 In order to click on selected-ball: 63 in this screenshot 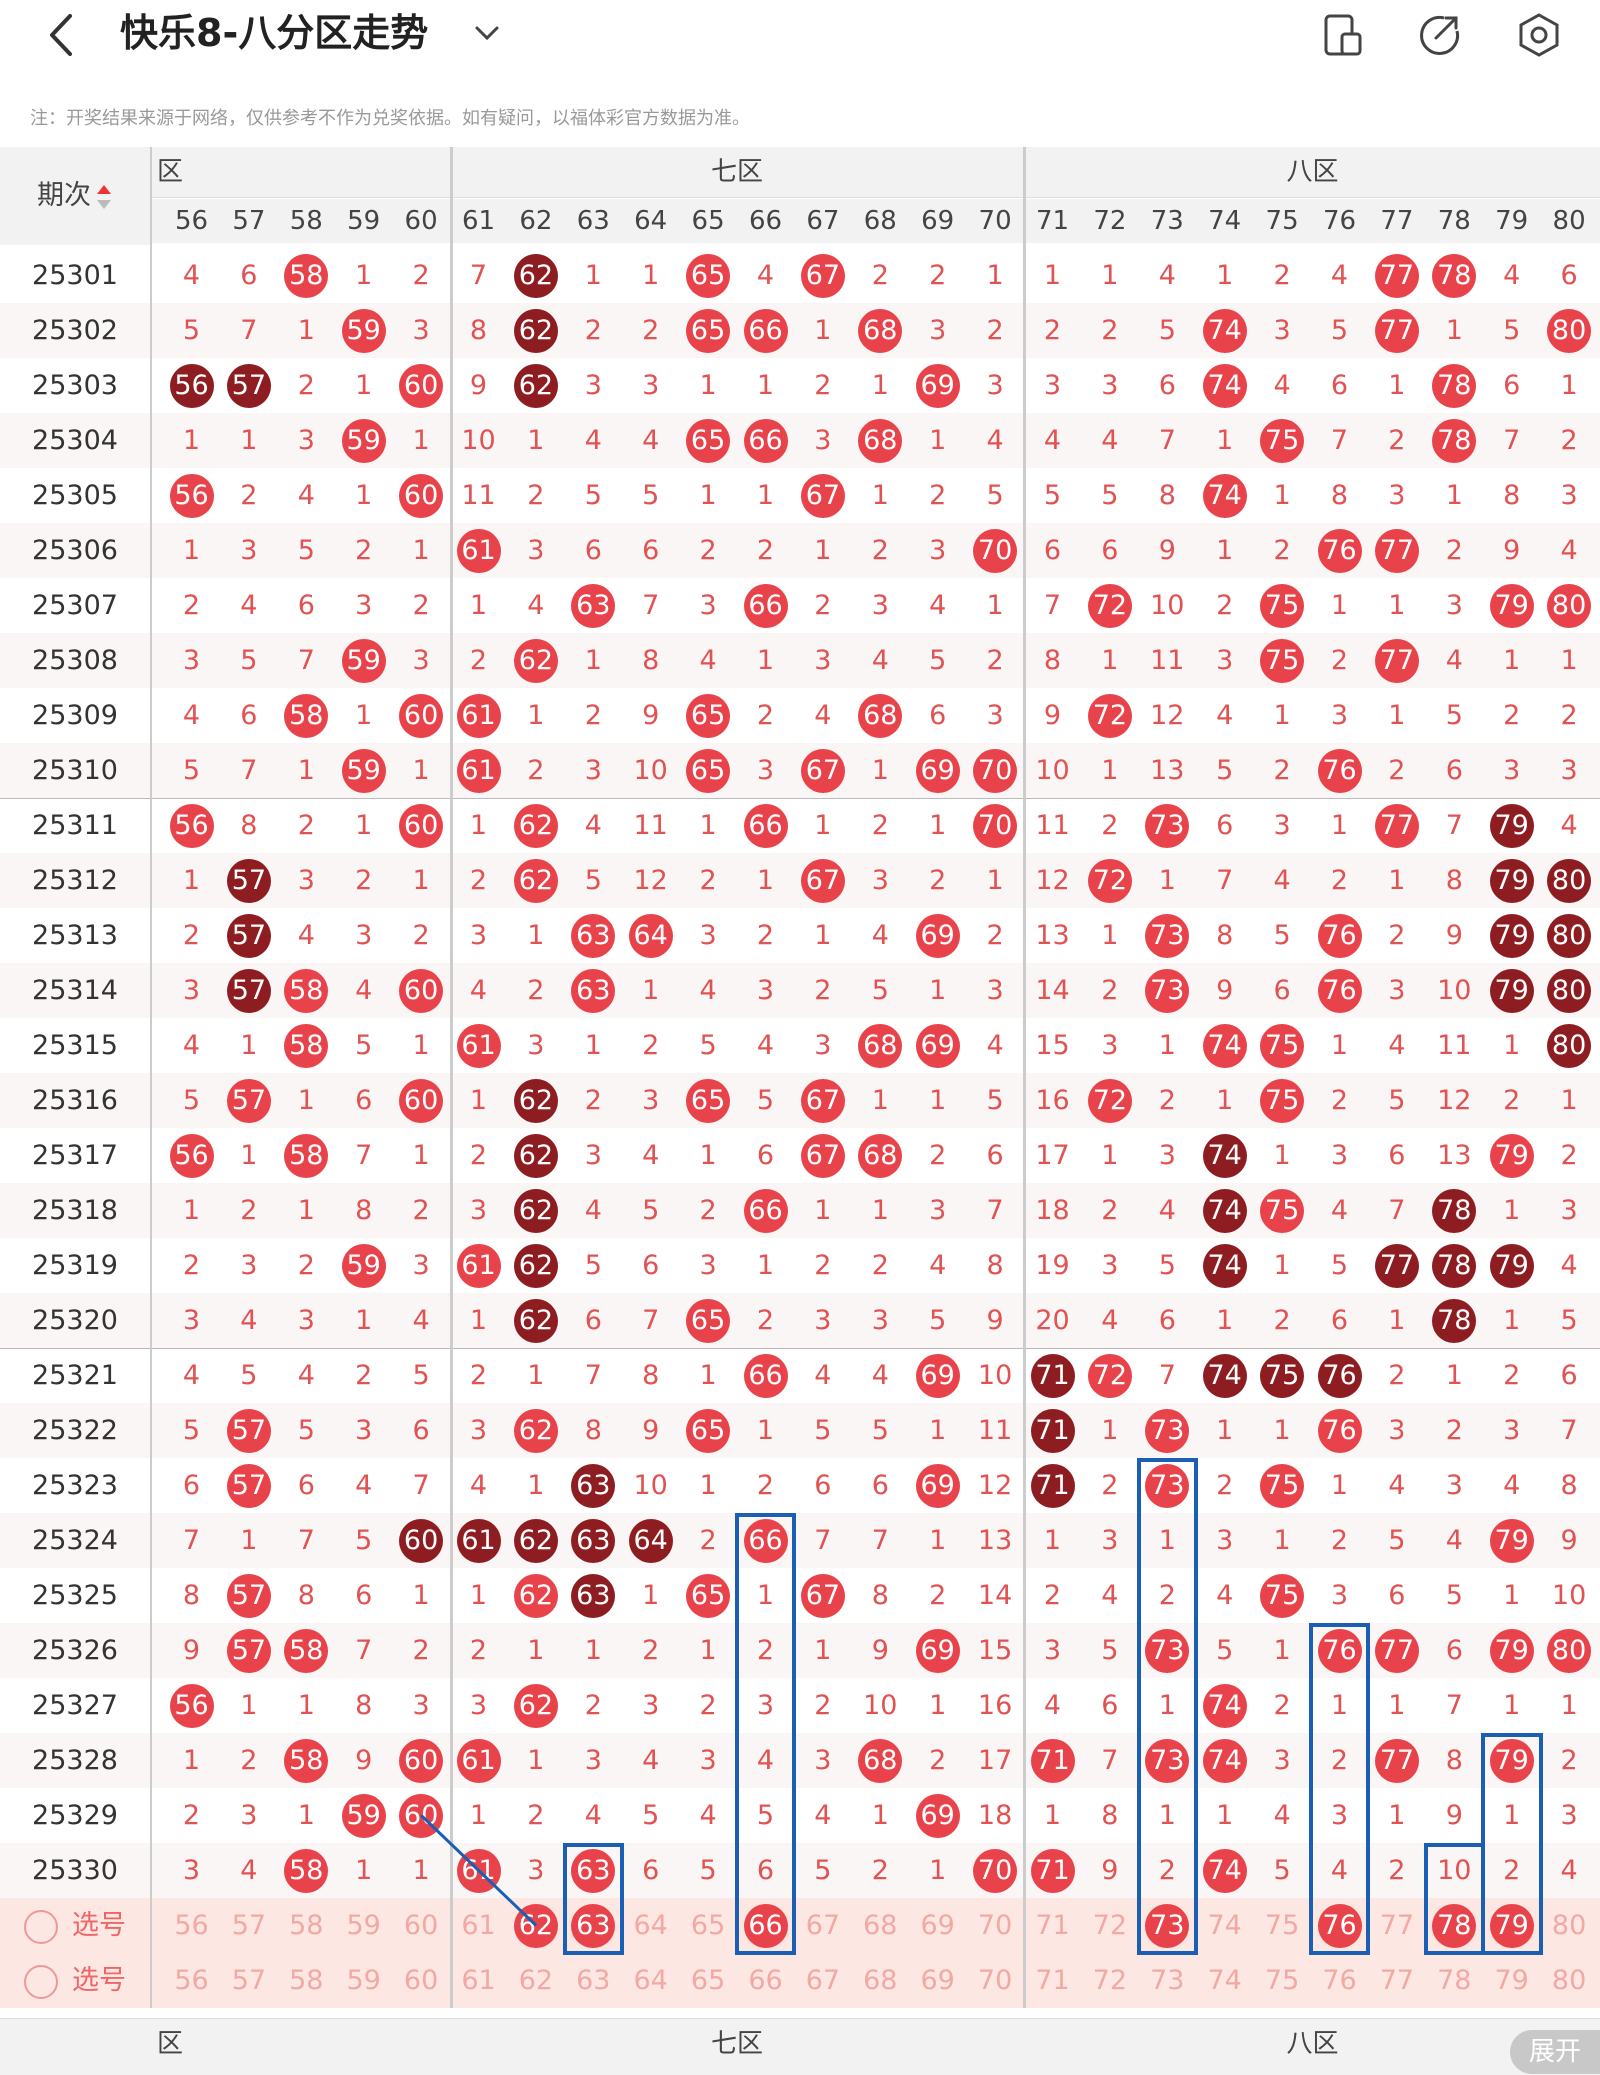, I will do `click(593, 1925)`.